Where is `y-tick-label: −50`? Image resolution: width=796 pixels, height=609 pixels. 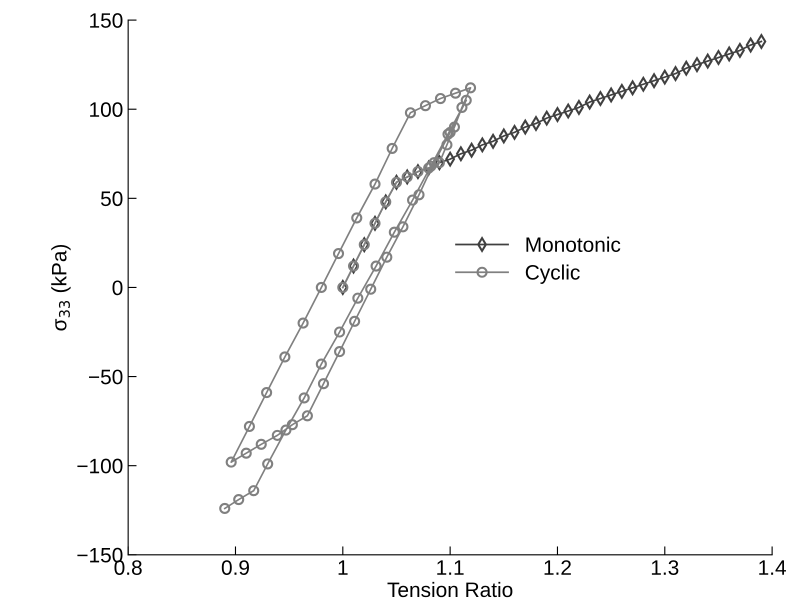 y-tick-label: −50 is located at coordinates (105, 377).